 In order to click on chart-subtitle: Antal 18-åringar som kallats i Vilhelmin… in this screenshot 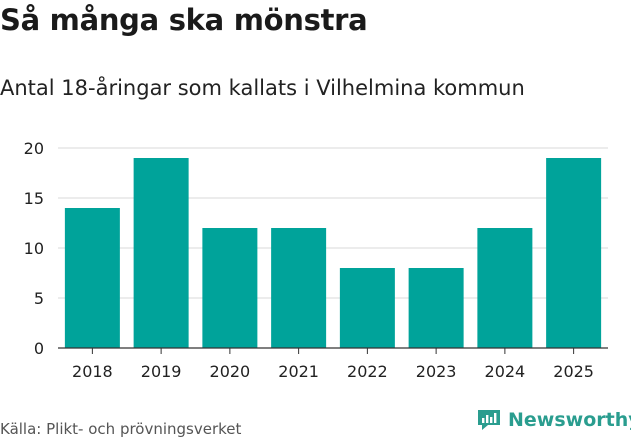, I will do `click(262, 88)`.